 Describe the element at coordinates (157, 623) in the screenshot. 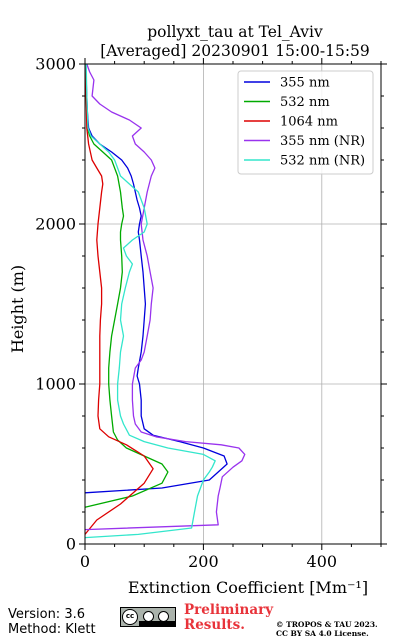

I see `license-strip` at that location.